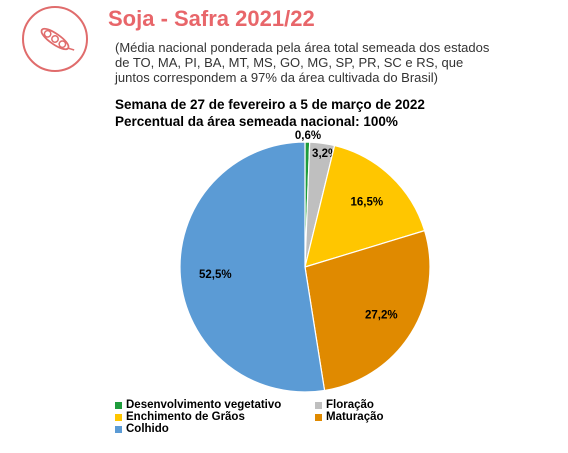  I want to click on data-label-maturacao: 27,2%, so click(381, 316).